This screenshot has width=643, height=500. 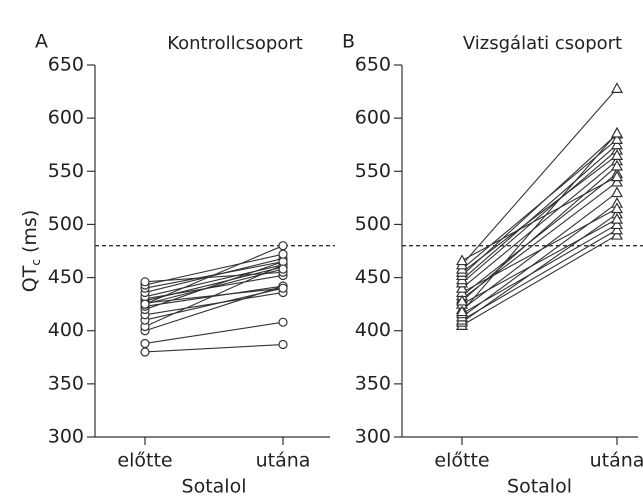 What do you see at coordinates (348, 42) in the screenshot?
I see `panel-letter: B` at bounding box center [348, 42].